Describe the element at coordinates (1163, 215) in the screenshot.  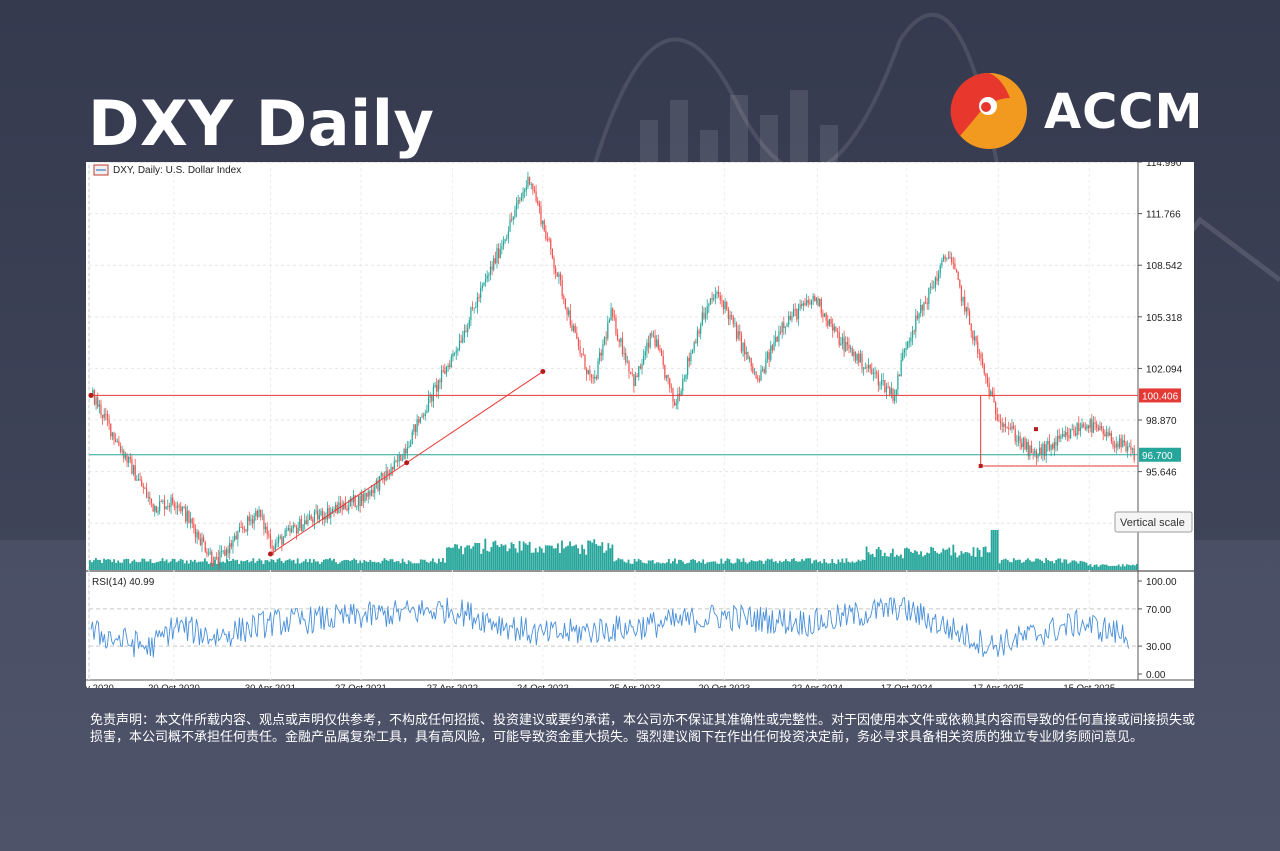
I see `price-tick-label: 111.766` at that location.